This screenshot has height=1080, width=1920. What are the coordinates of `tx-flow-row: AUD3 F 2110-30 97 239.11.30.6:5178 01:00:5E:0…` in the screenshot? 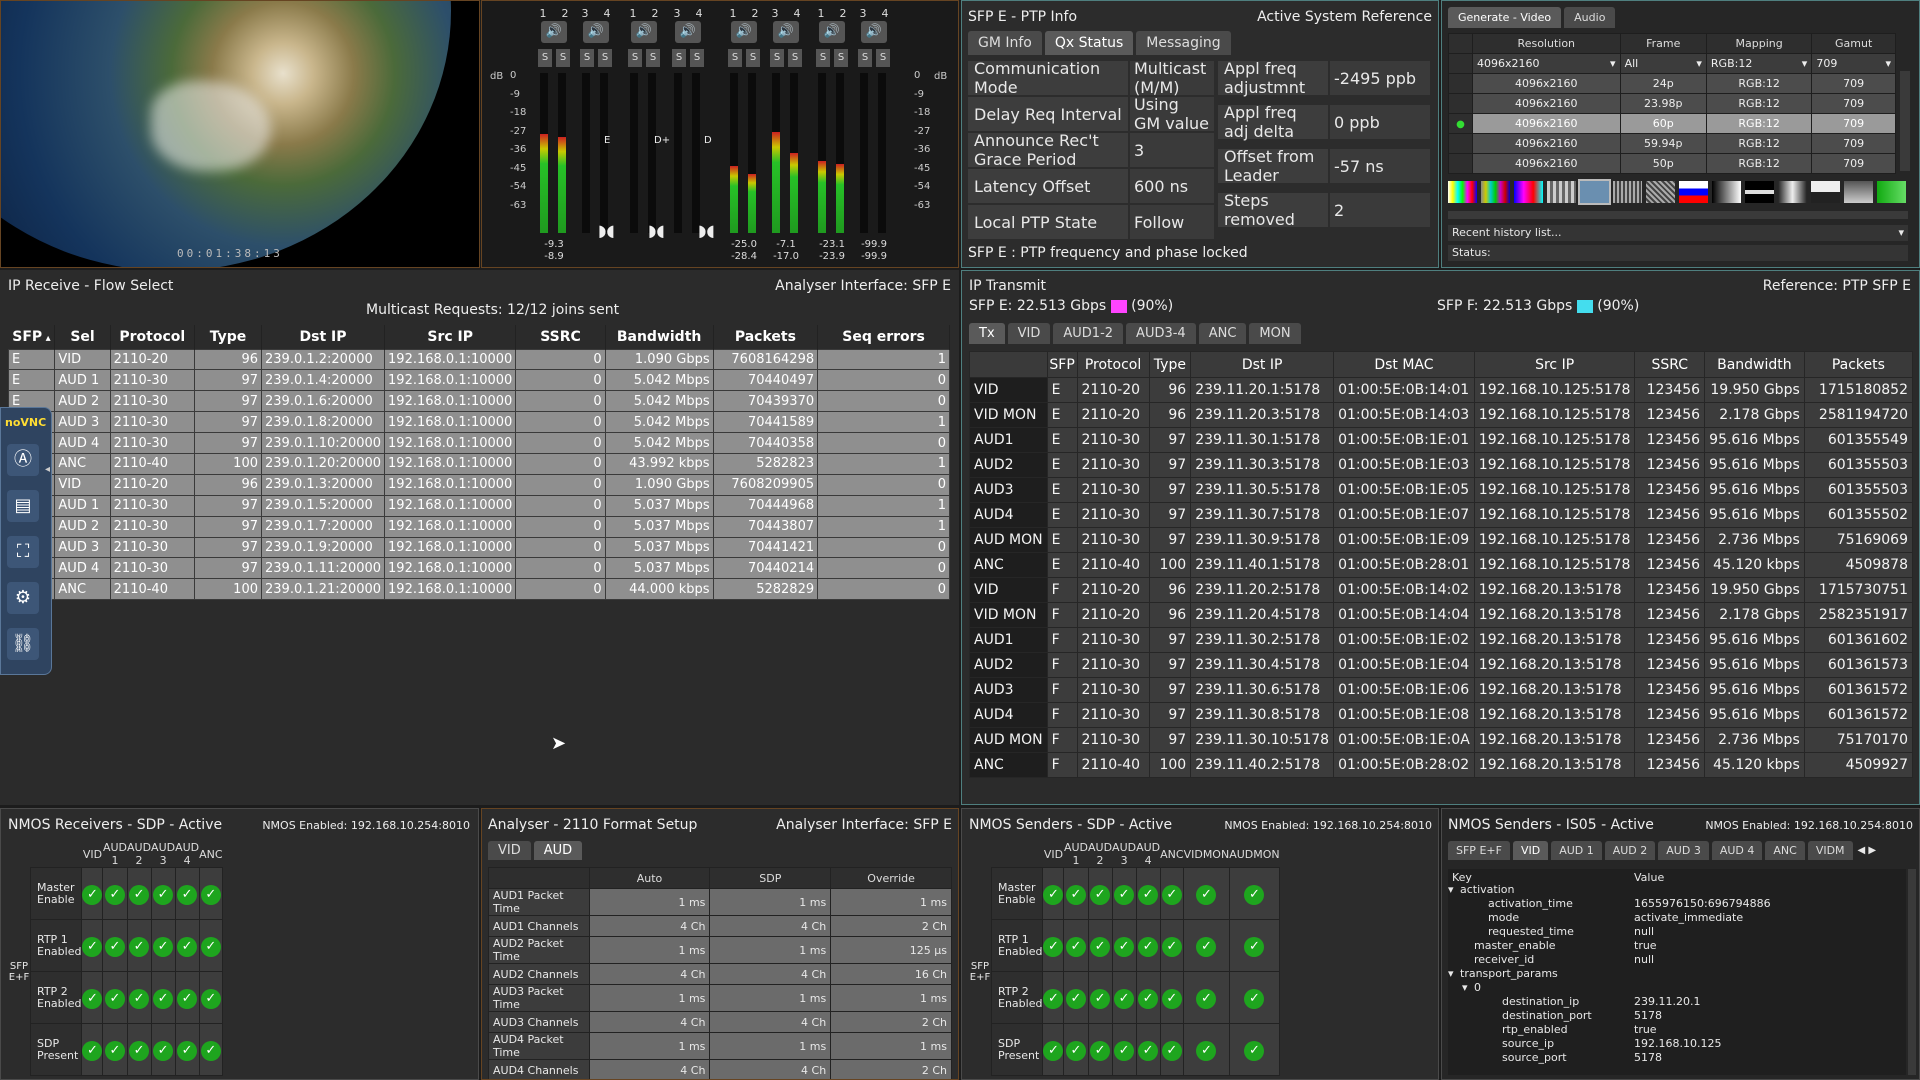 It's located at (1441, 690).